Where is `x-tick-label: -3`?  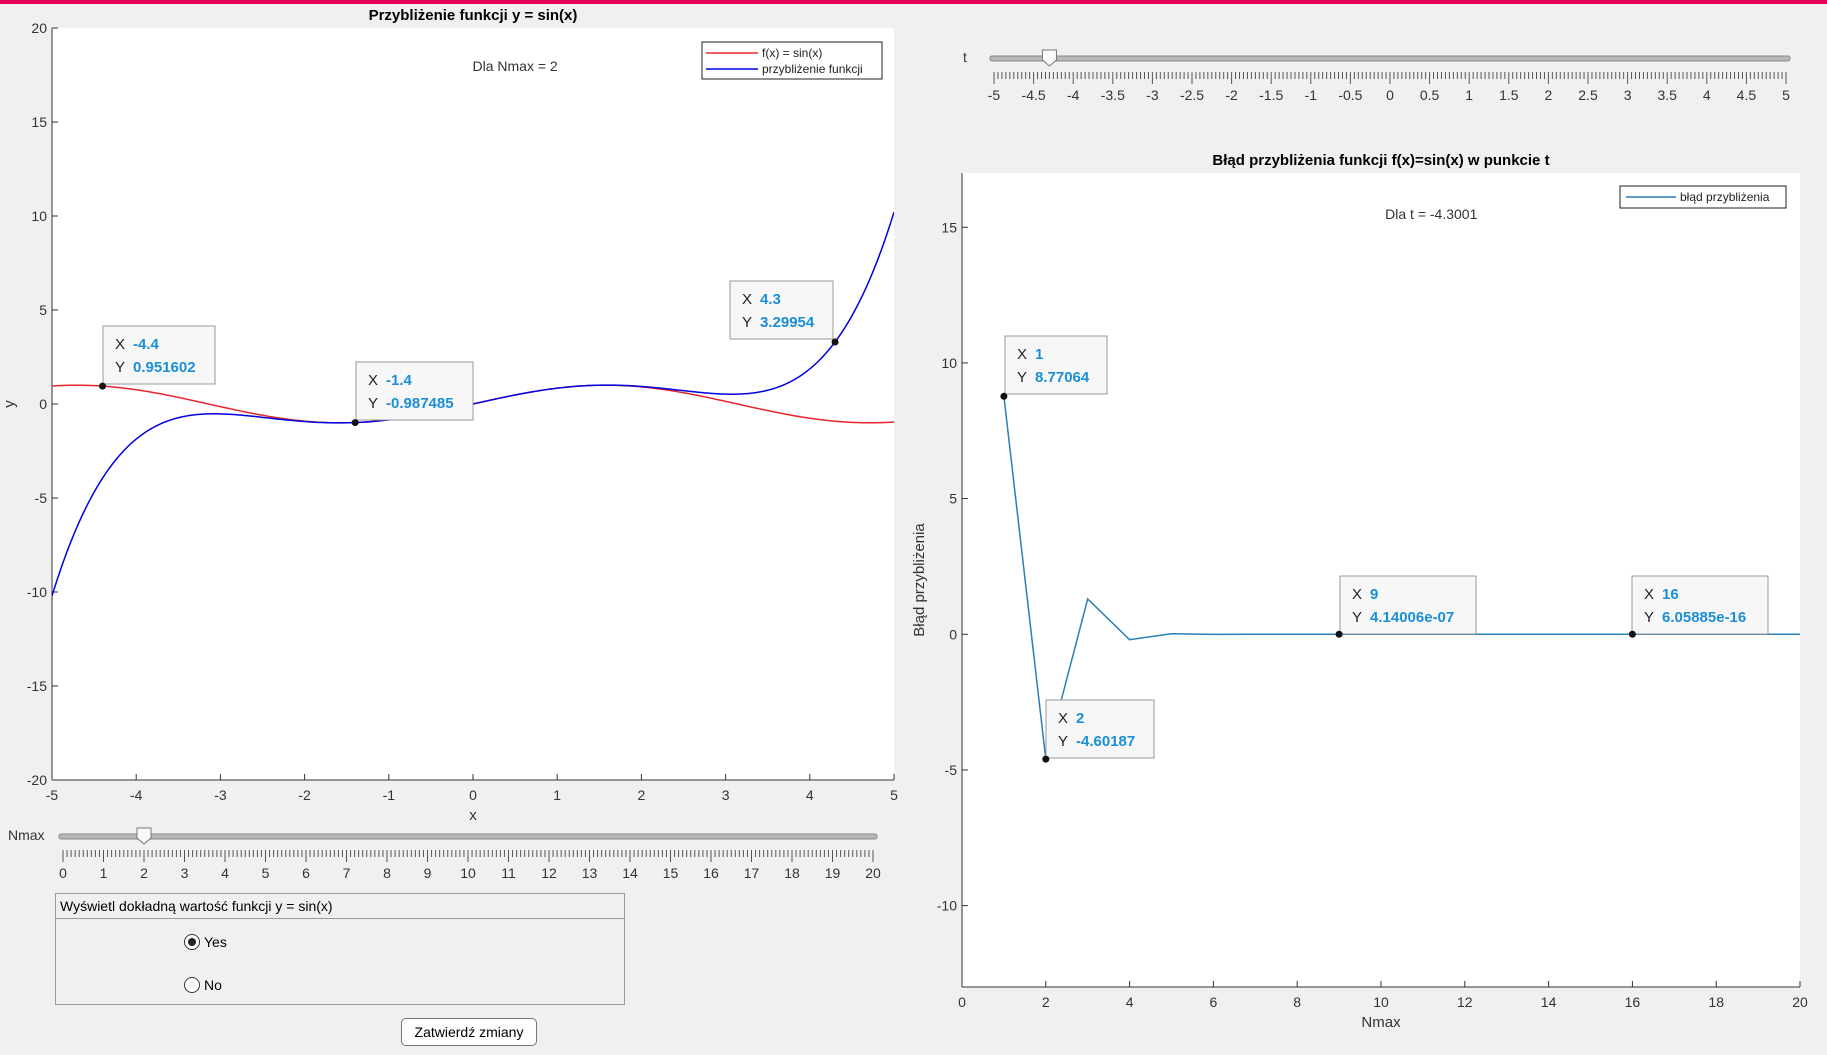
x-tick-label: -3 is located at coordinates (220, 795).